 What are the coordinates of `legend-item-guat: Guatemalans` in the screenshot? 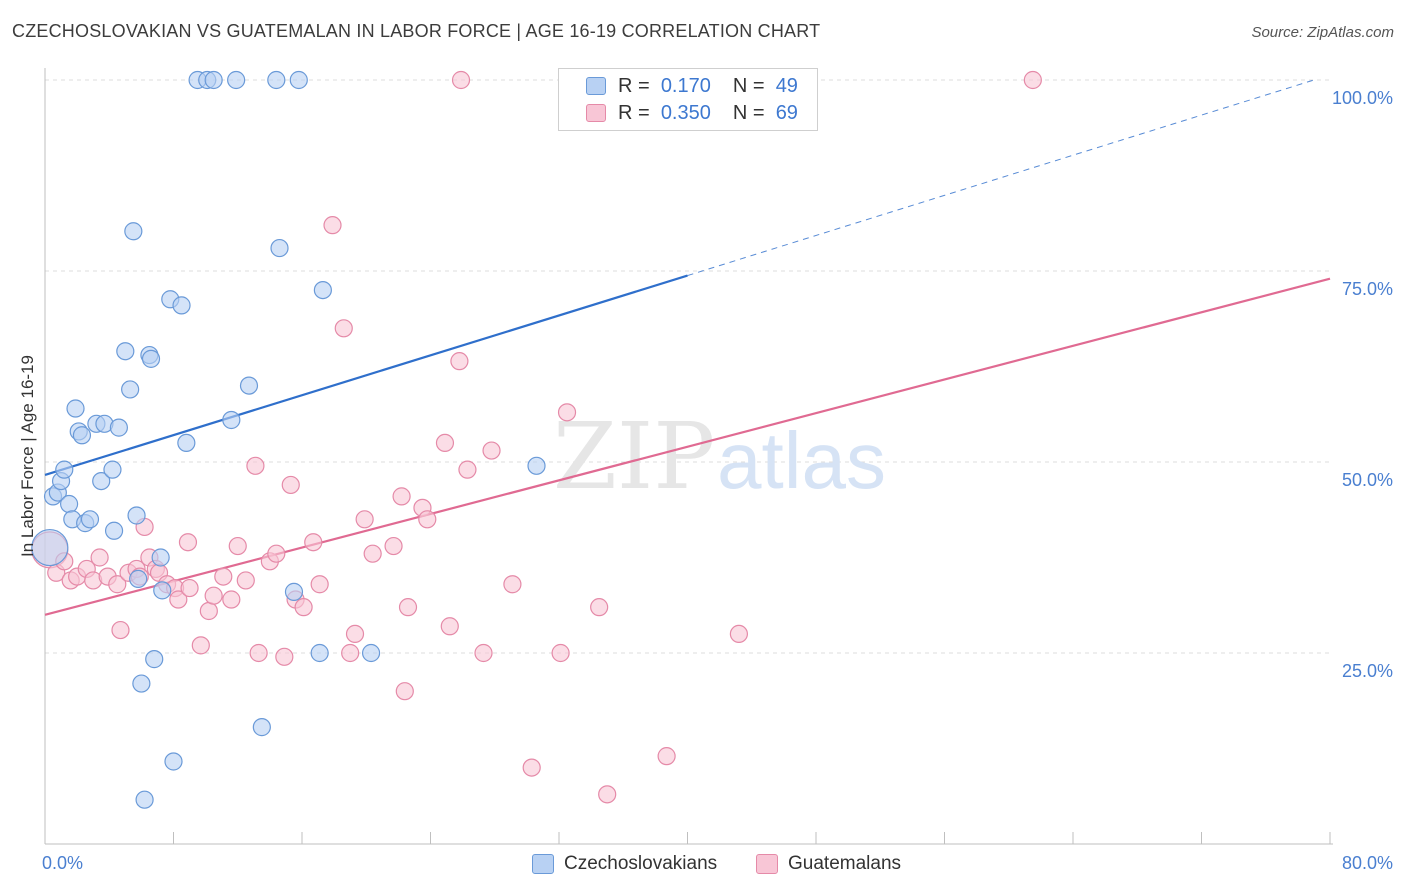 It's located at (828, 864).